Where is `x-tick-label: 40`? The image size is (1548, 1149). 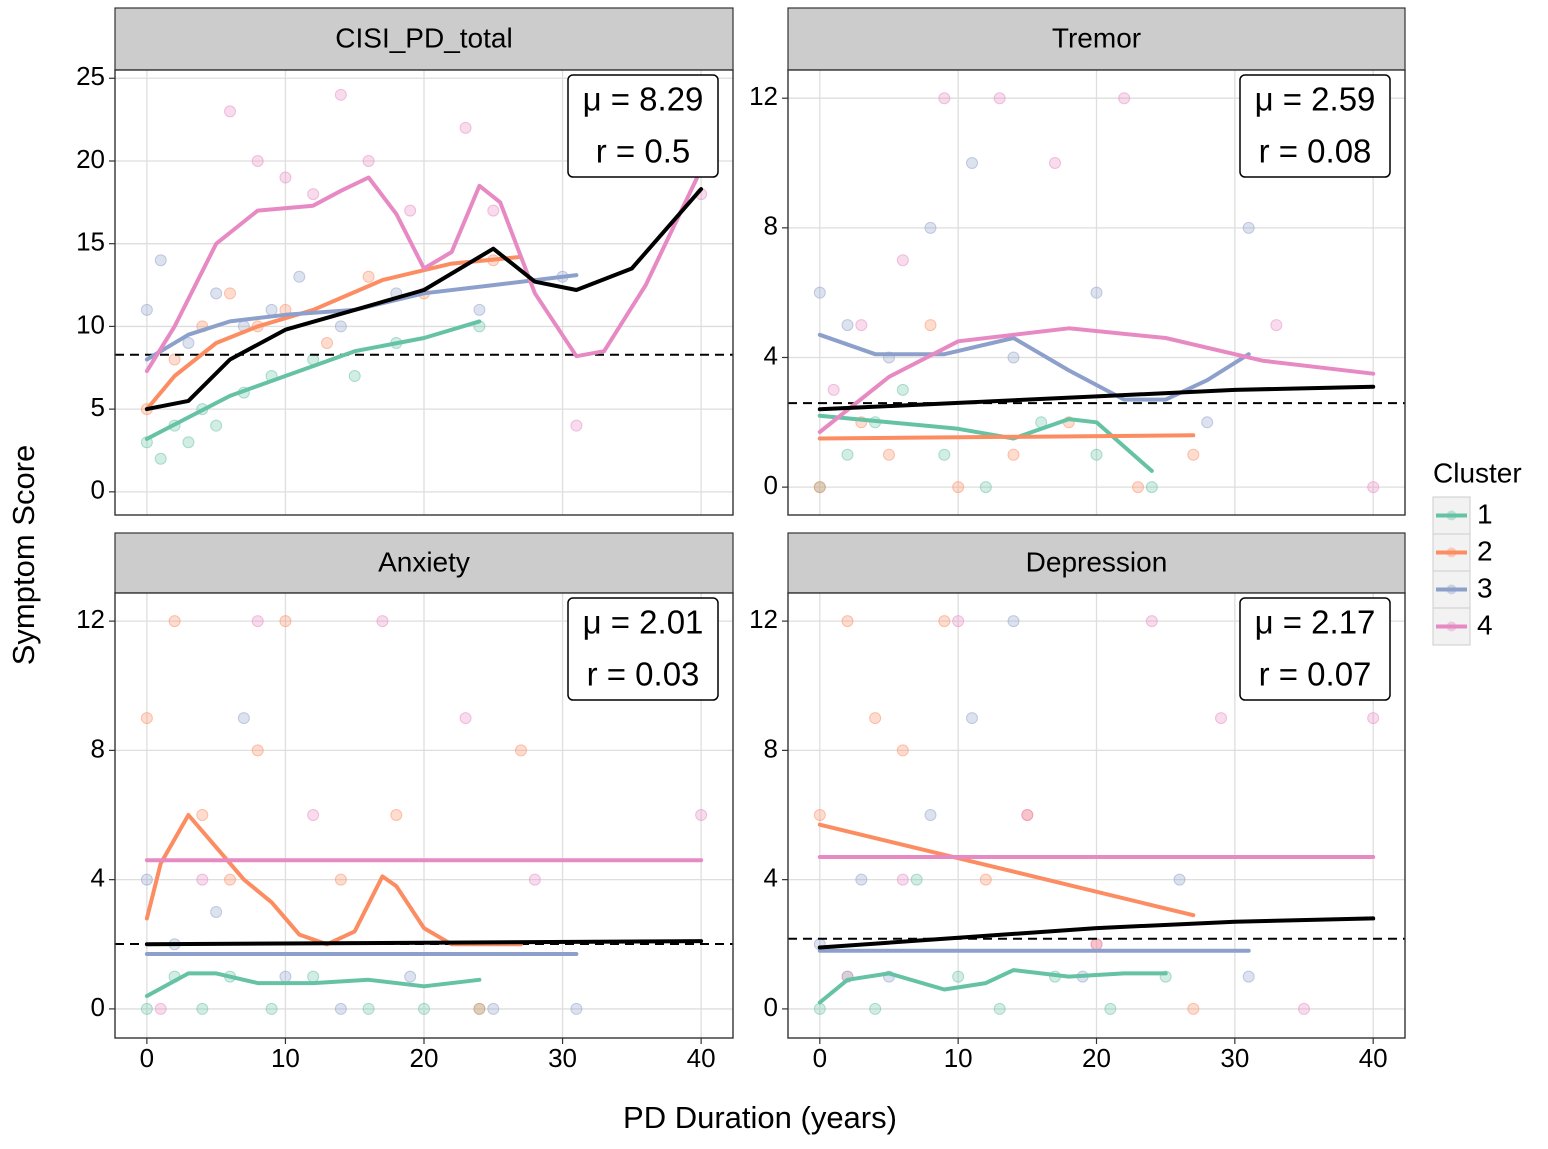
x-tick-label: 40 is located at coordinates (701, 1058).